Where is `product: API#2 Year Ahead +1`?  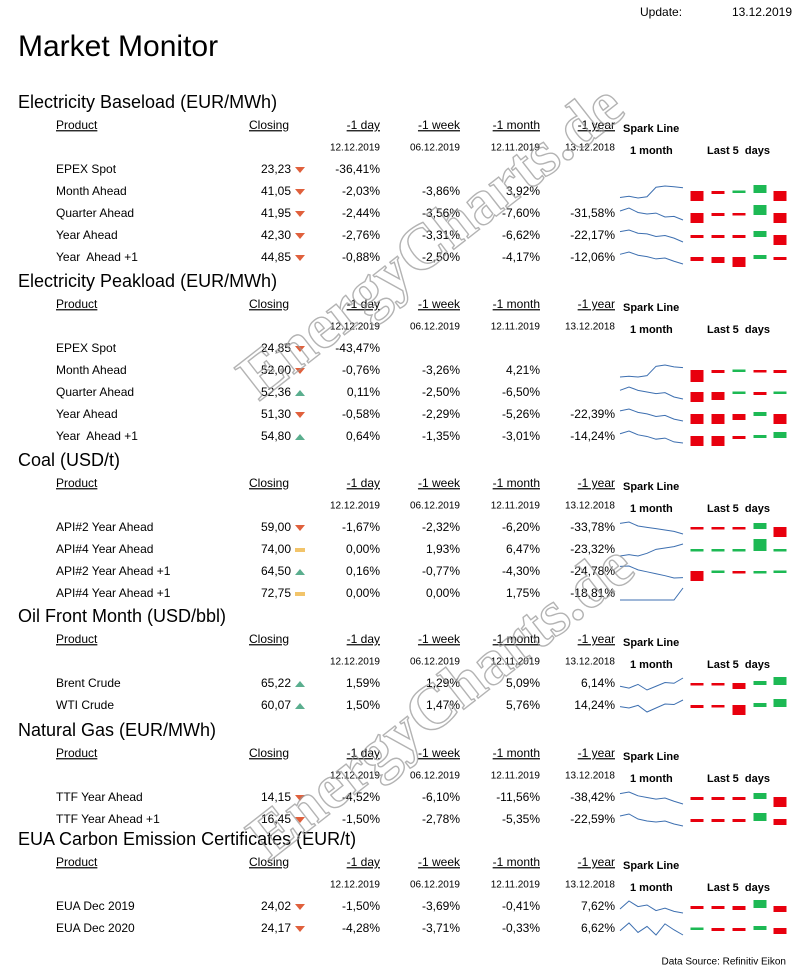
product: API#2 Year Ahead +1 is located at coordinates (113, 571).